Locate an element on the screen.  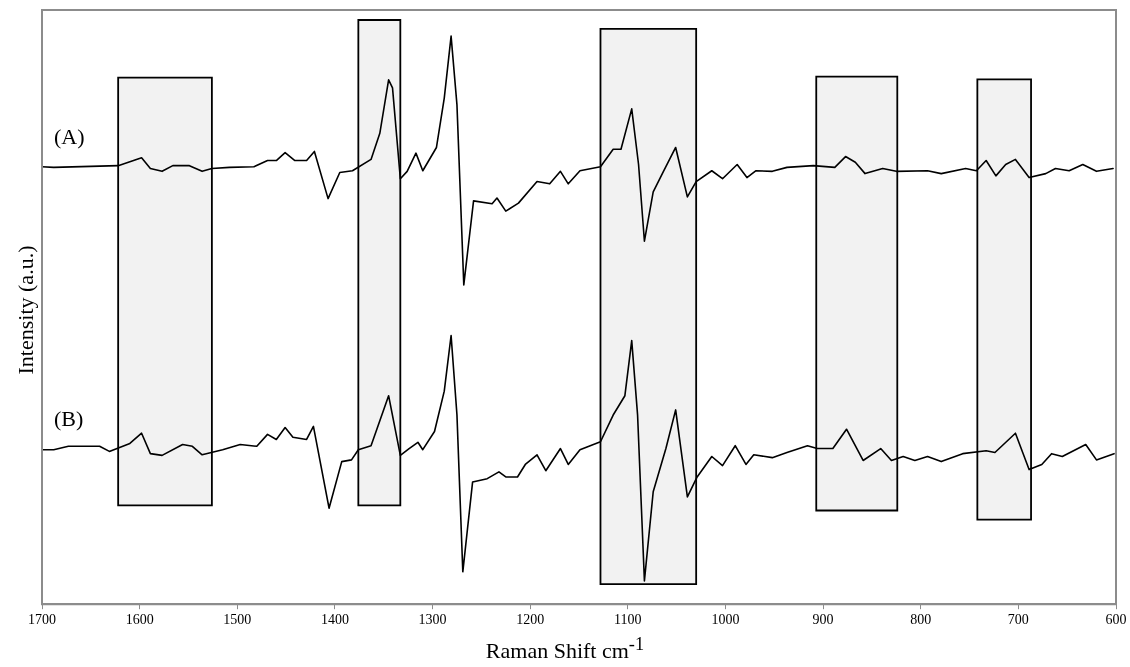
x-axis-title: Raman Shift cm$^{-1}$ is located at coordinates (565, 649).